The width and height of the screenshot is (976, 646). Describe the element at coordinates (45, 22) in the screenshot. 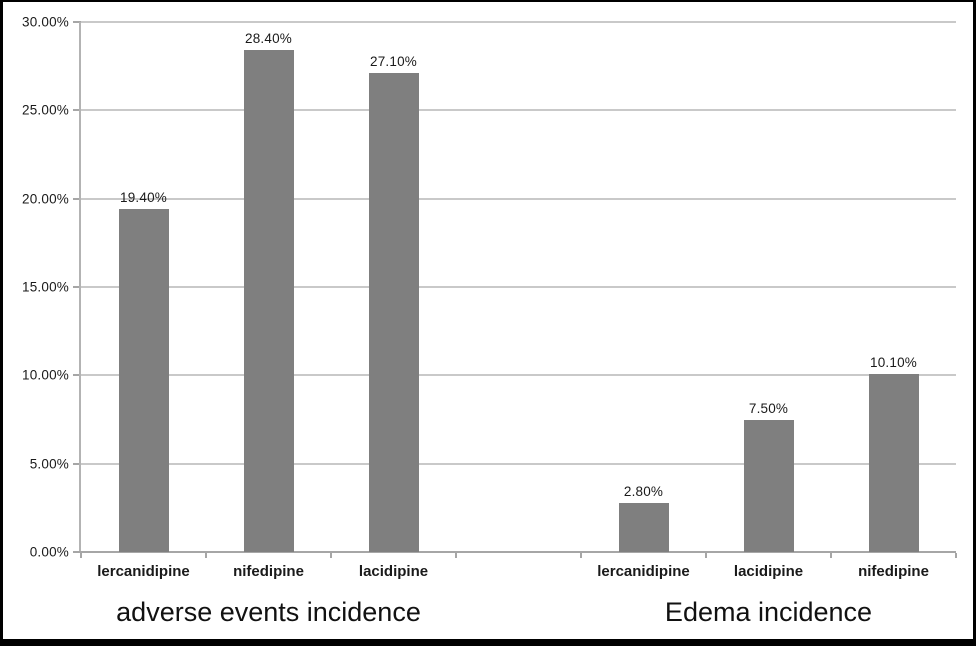

I see `y-axis-label: 30.00%` at that location.